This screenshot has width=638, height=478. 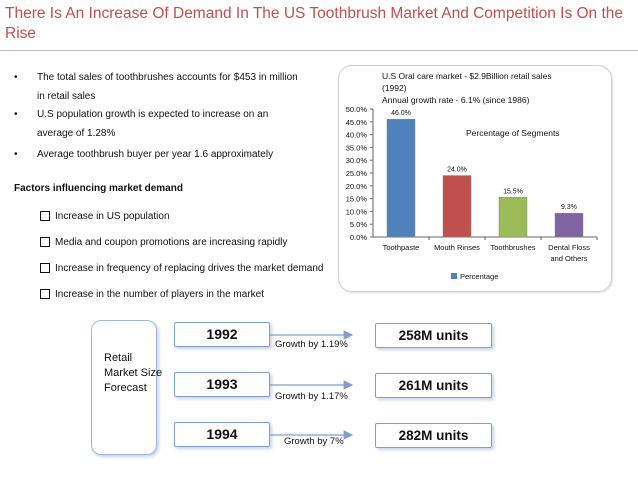 I want to click on growth-label: Growth by 1.17%, so click(x=311, y=396).